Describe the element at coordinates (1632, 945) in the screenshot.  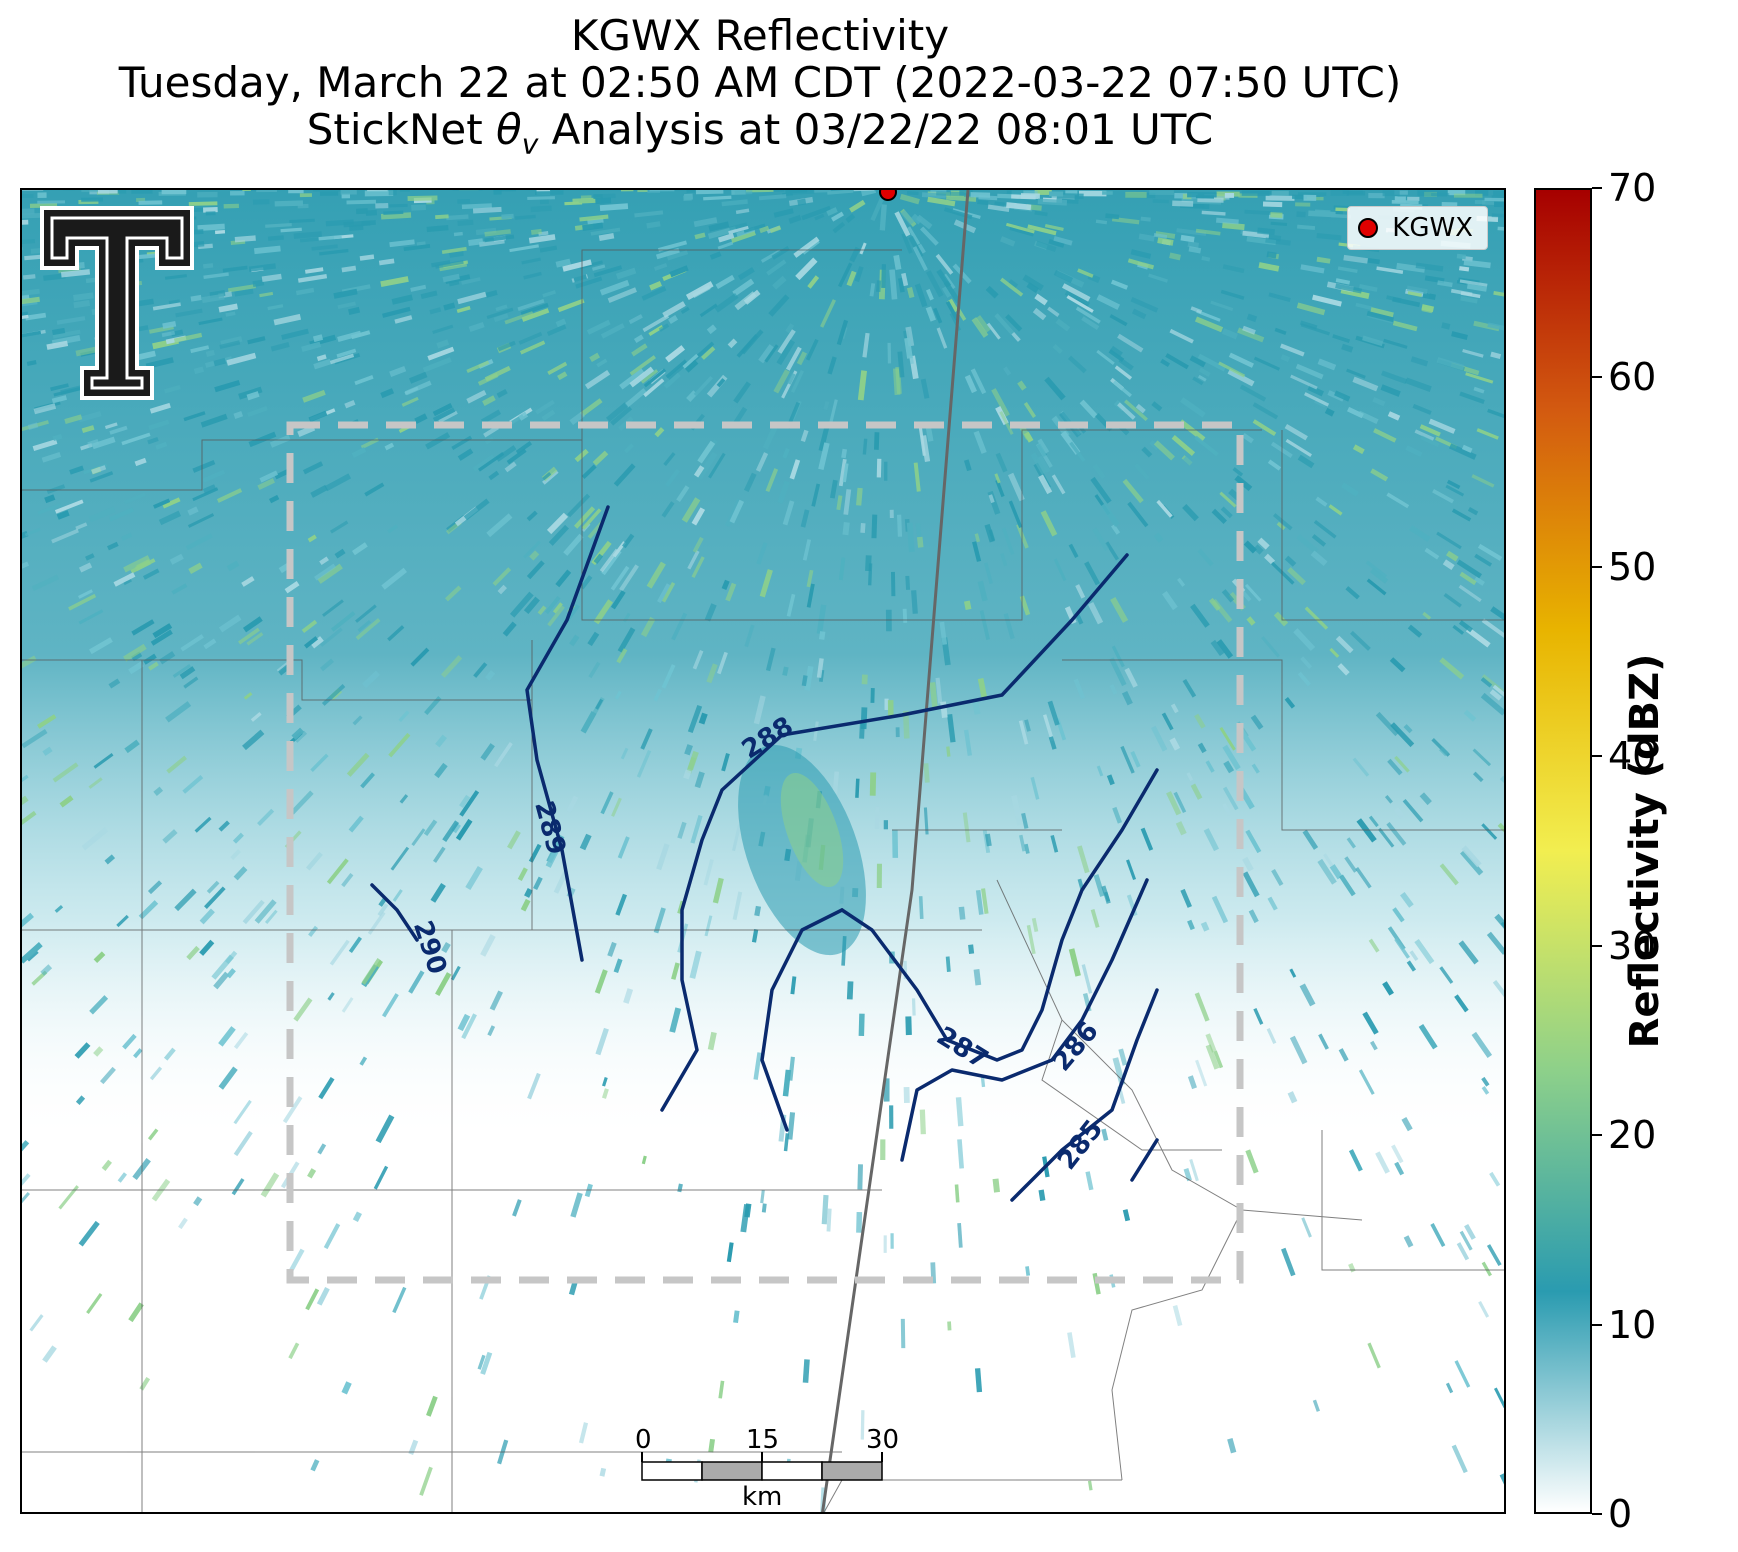
I see `colorbar-tick-label: 30` at that location.